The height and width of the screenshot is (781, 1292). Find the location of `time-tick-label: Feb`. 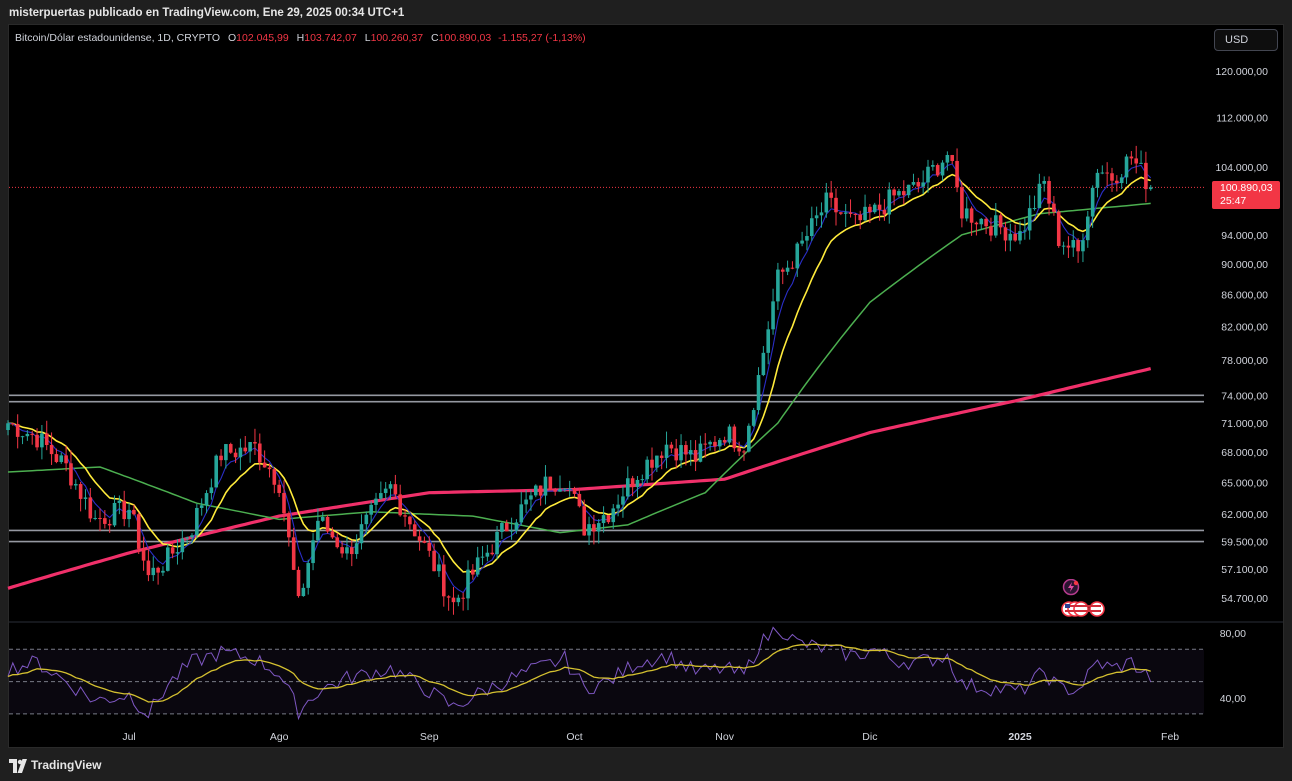

time-tick-label: Feb is located at coordinates (1170, 737).